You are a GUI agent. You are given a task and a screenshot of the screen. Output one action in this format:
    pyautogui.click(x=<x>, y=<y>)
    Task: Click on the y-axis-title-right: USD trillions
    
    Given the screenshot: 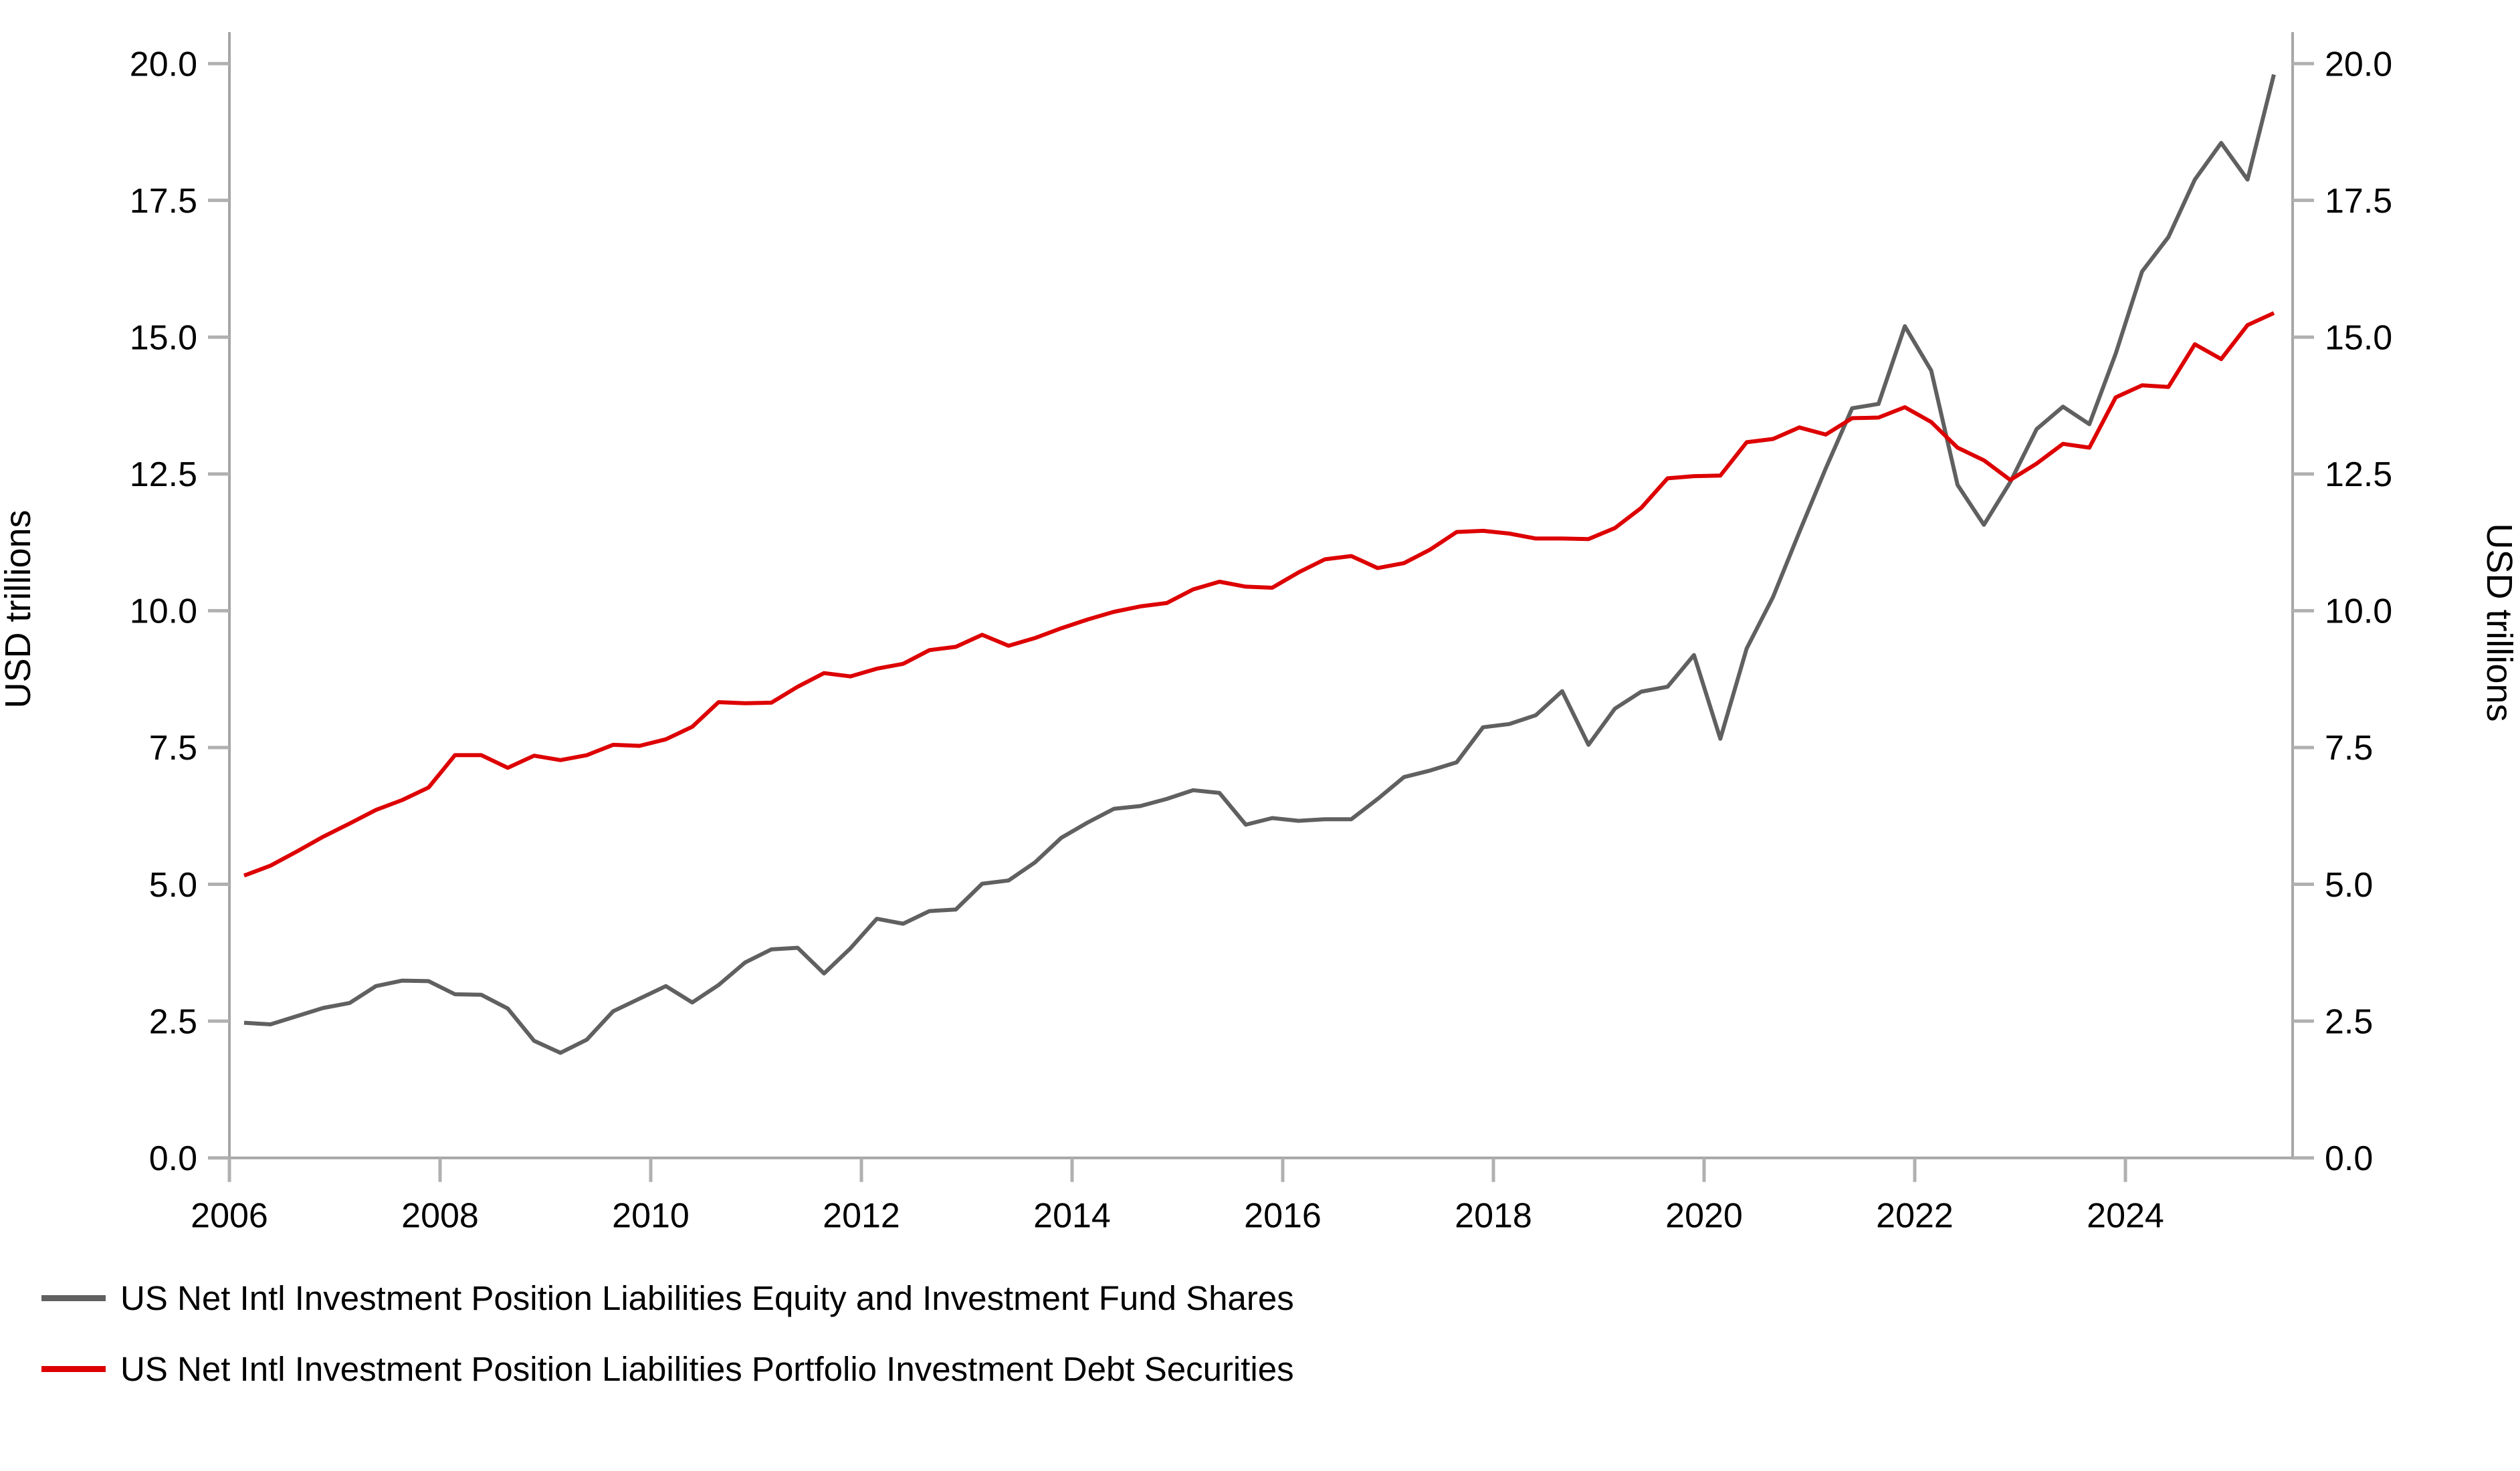 What is the action you would take?
    pyautogui.click(x=2499, y=622)
    